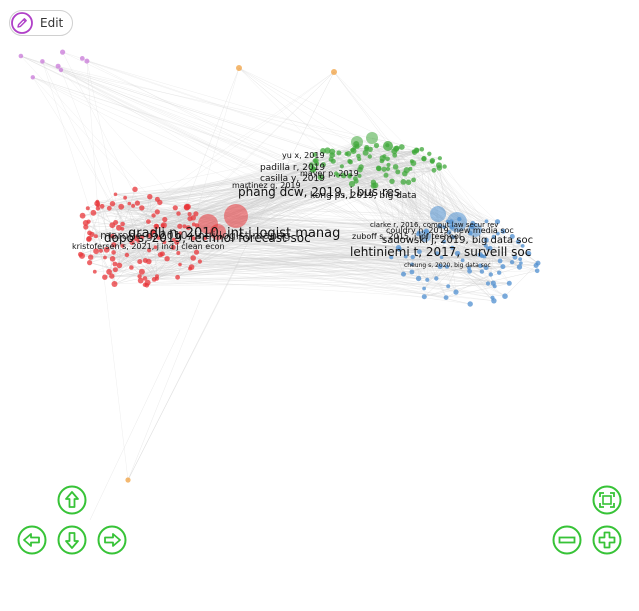 This screenshot has height=611, width=639. Describe the element at coordinates (72, 540) in the screenshot. I see `pan-down-button` at that location.